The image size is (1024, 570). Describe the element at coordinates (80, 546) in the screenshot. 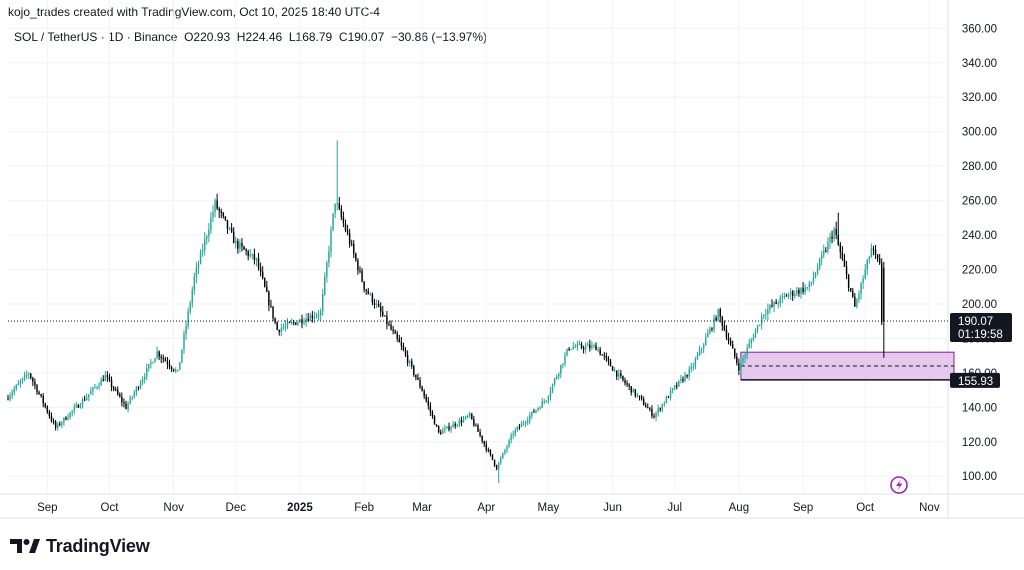

I see `tradingview-logo: TradingView` at that location.